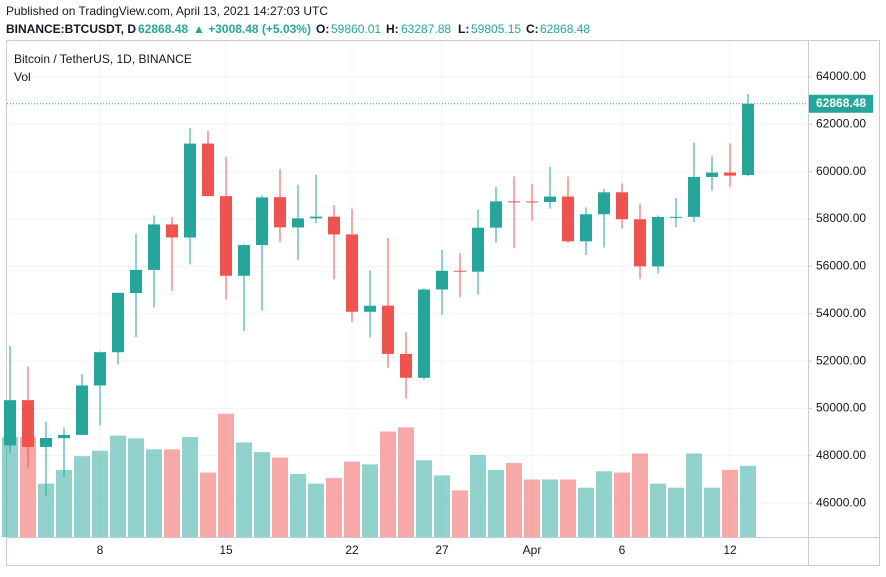  I want to click on y-tick-label: 58000.00, so click(841, 218).